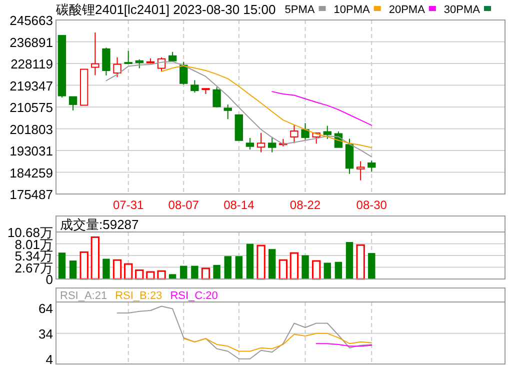  I want to click on y-tick-label: 34, so click(45, 334).